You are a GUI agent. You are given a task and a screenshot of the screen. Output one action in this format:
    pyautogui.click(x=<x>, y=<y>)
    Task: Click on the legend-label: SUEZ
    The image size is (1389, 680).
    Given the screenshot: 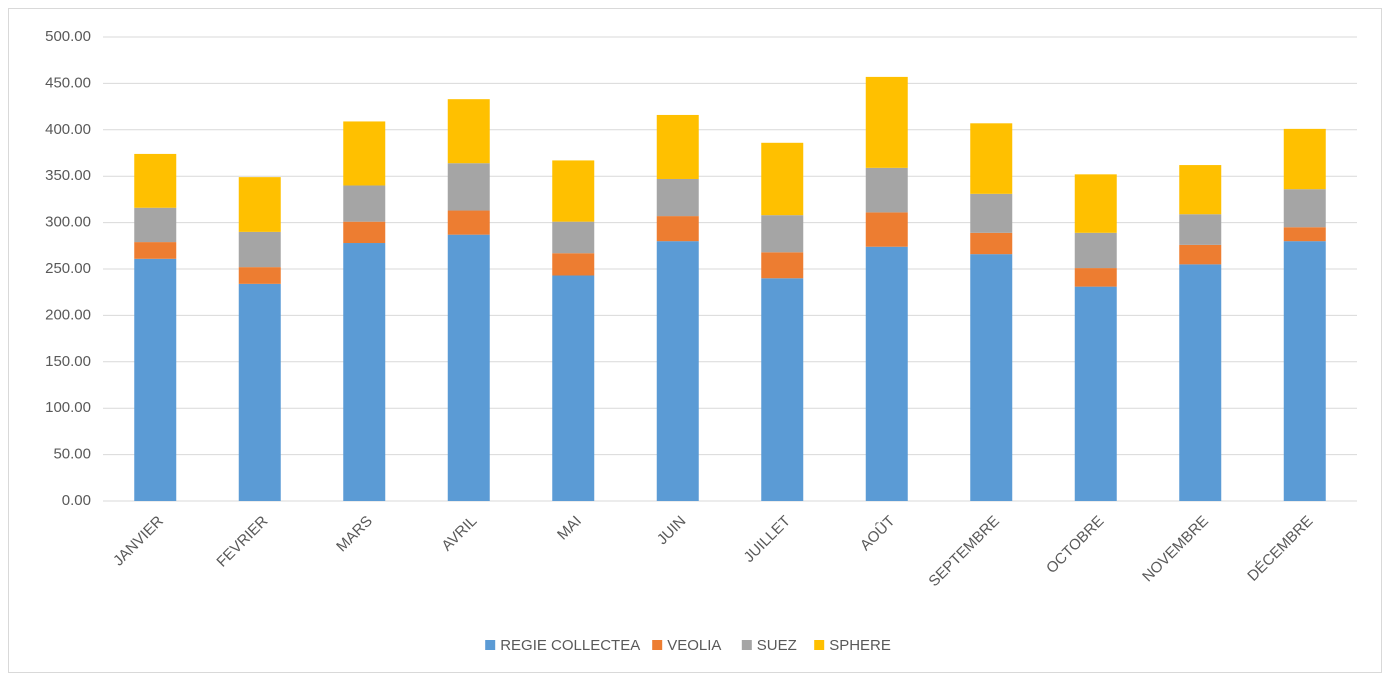 What is the action you would take?
    pyautogui.click(x=777, y=645)
    